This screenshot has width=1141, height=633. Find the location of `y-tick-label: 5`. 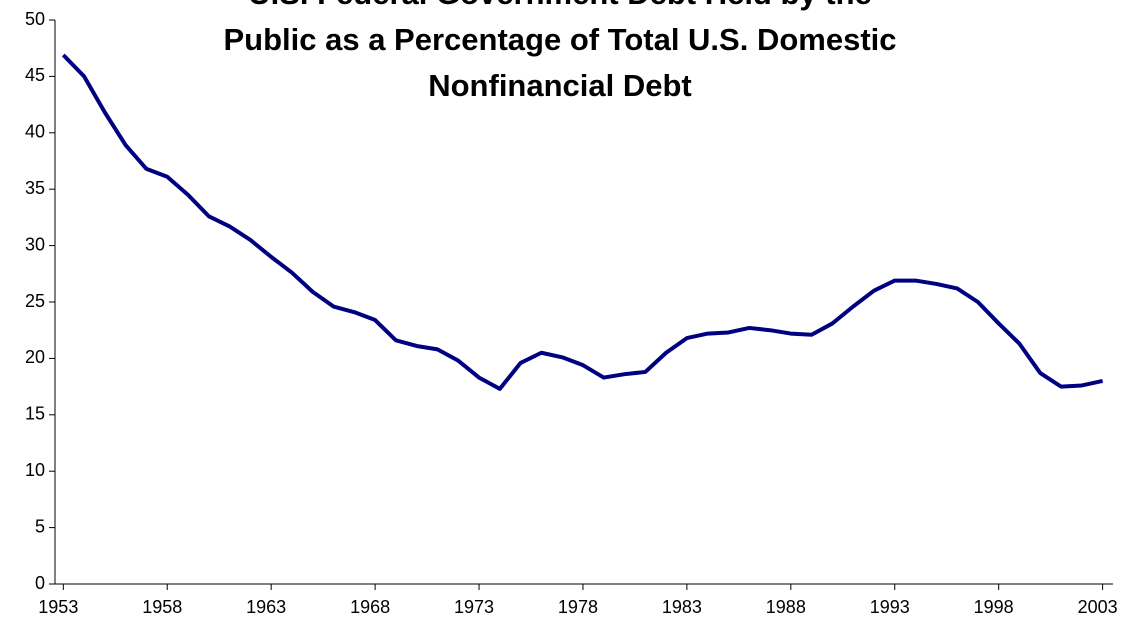

y-tick-label: 5 is located at coordinates (40, 526).